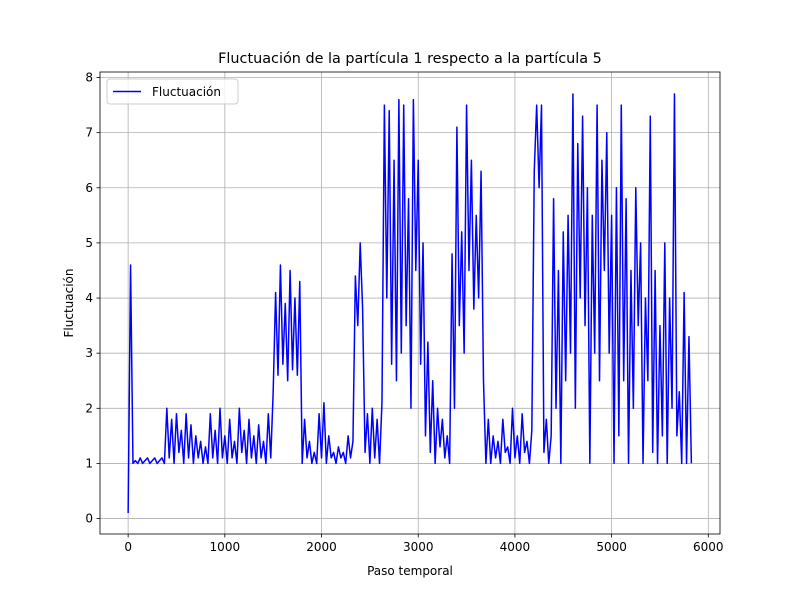 This screenshot has width=800, height=604. What do you see at coordinates (89, 188) in the screenshot?
I see `y-tick-label: 6` at bounding box center [89, 188].